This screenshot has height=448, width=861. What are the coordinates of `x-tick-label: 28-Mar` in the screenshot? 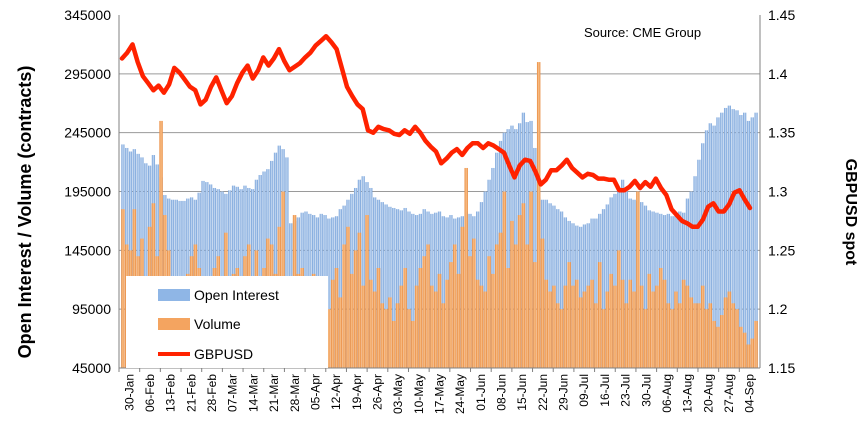 It's located at (295, 393).